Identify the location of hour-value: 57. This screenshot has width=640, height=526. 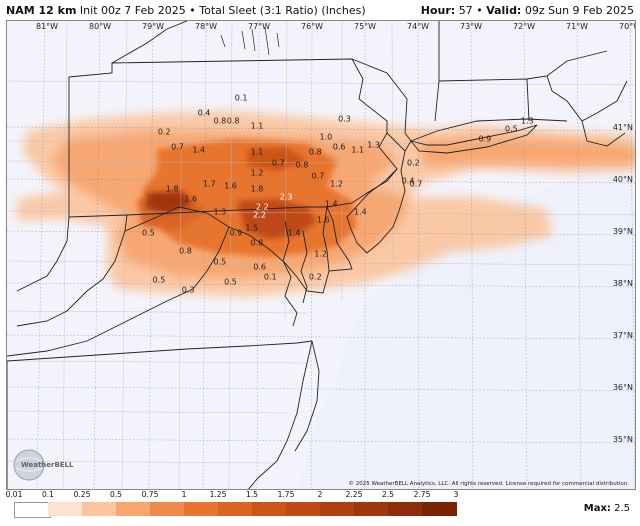
(465, 10).